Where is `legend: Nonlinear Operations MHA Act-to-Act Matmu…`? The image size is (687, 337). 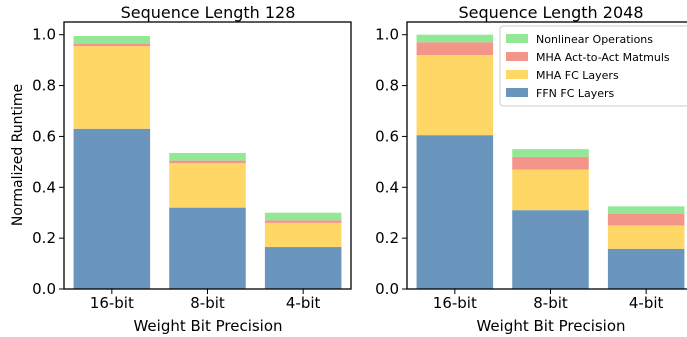
legend: Nonlinear Operations MHA Act-to-Act Matmu… is located at coordinates (593, 66).